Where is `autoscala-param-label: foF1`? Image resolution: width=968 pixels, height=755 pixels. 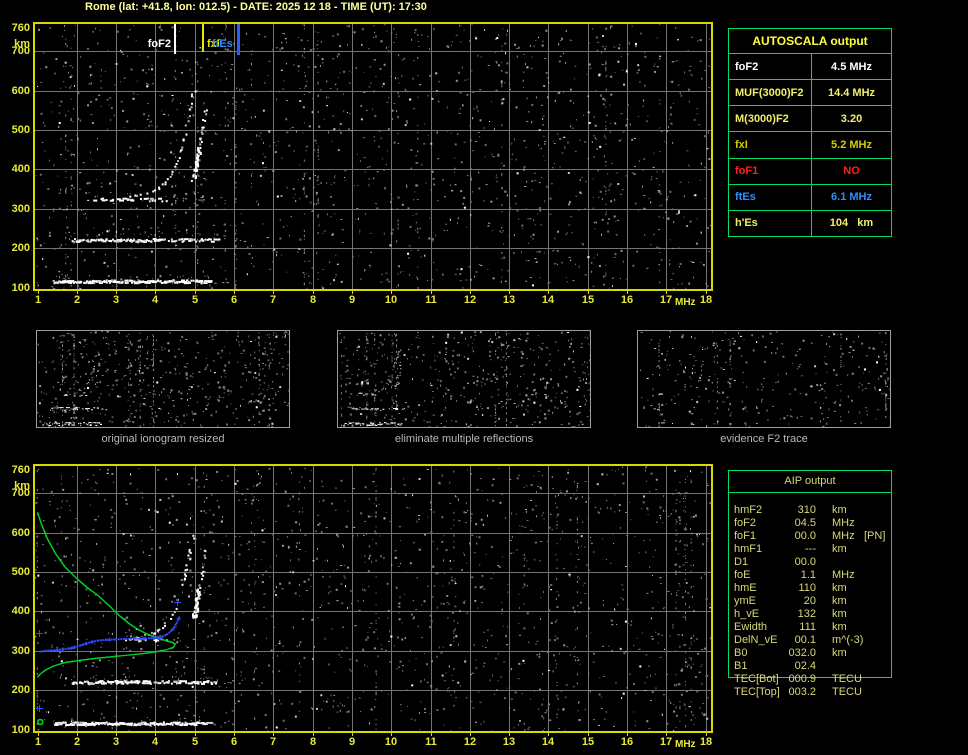
autoscala-param-label: foF1 is located at coordinates (770, 171).